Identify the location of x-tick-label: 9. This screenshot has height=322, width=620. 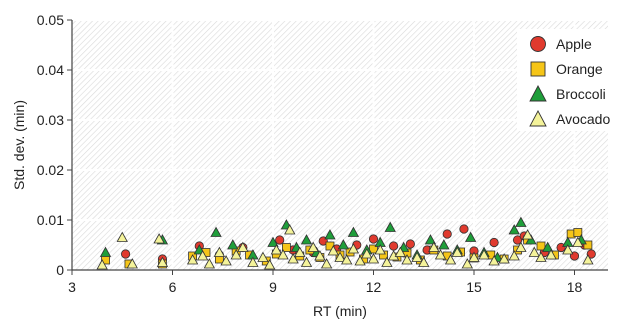
(273, 287).